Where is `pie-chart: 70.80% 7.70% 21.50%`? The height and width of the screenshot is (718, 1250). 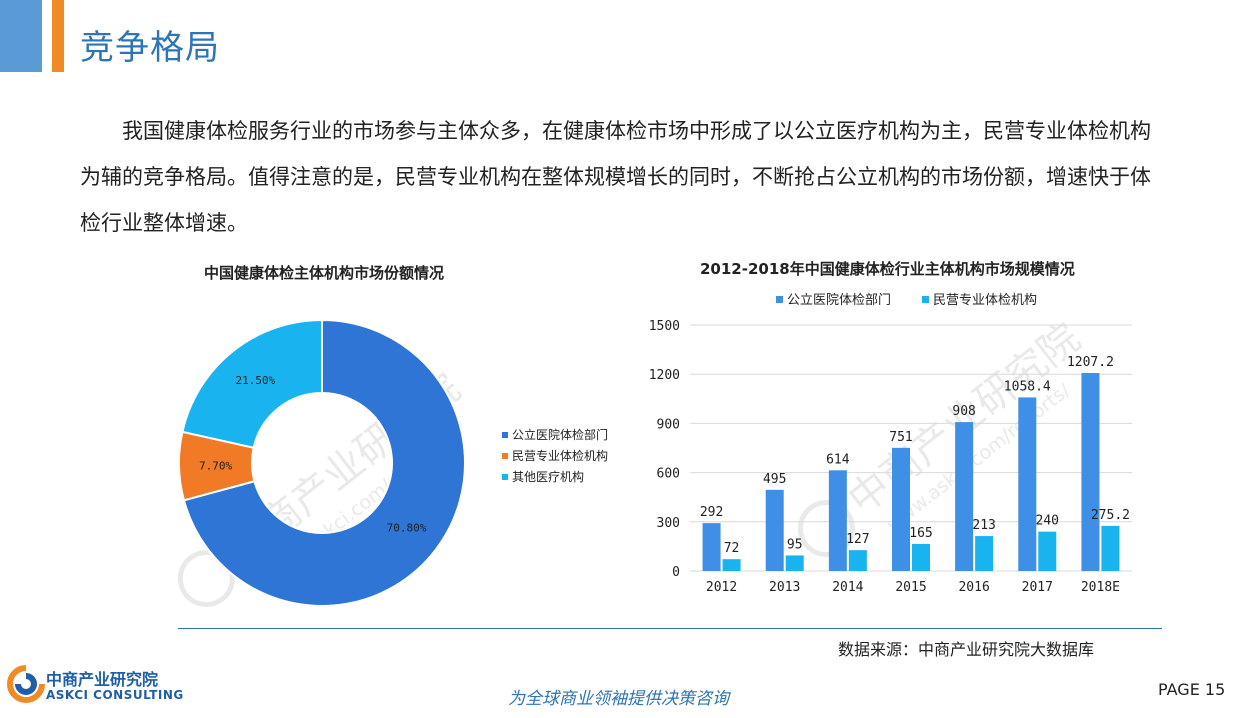
pie-chart: 70.80% 7.70% 21.50% is located at coordinates (322, 462).